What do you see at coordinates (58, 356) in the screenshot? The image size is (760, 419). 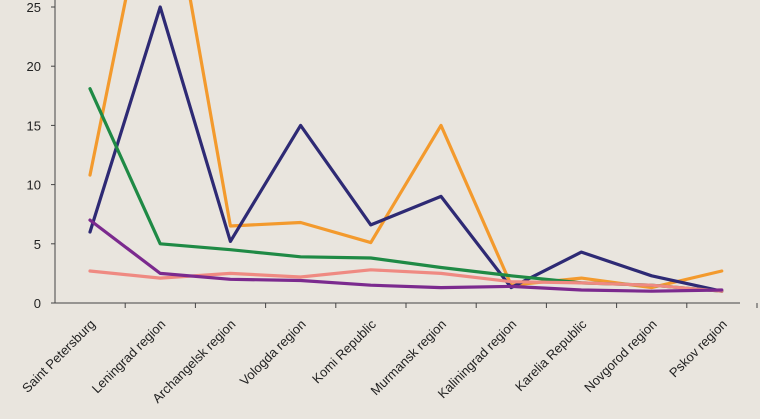 I see `x-category-label: Saint Petersburg` at bounding box center [58, 356].